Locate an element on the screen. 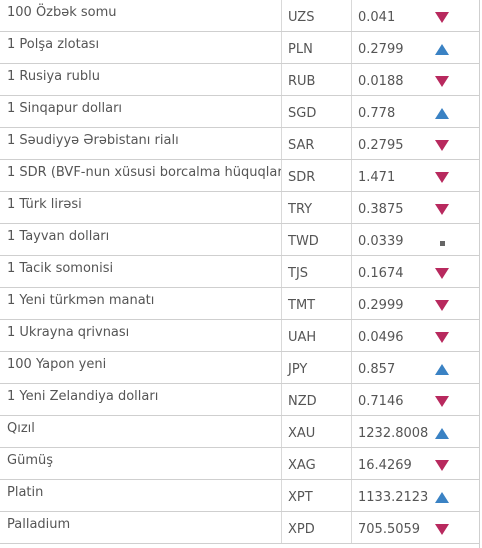 The width and height of the screenshot is (482, 548). table-row: 1 Yeni Zelandiya dolları NZD 0.7146 is located at coordinates (239, 400).